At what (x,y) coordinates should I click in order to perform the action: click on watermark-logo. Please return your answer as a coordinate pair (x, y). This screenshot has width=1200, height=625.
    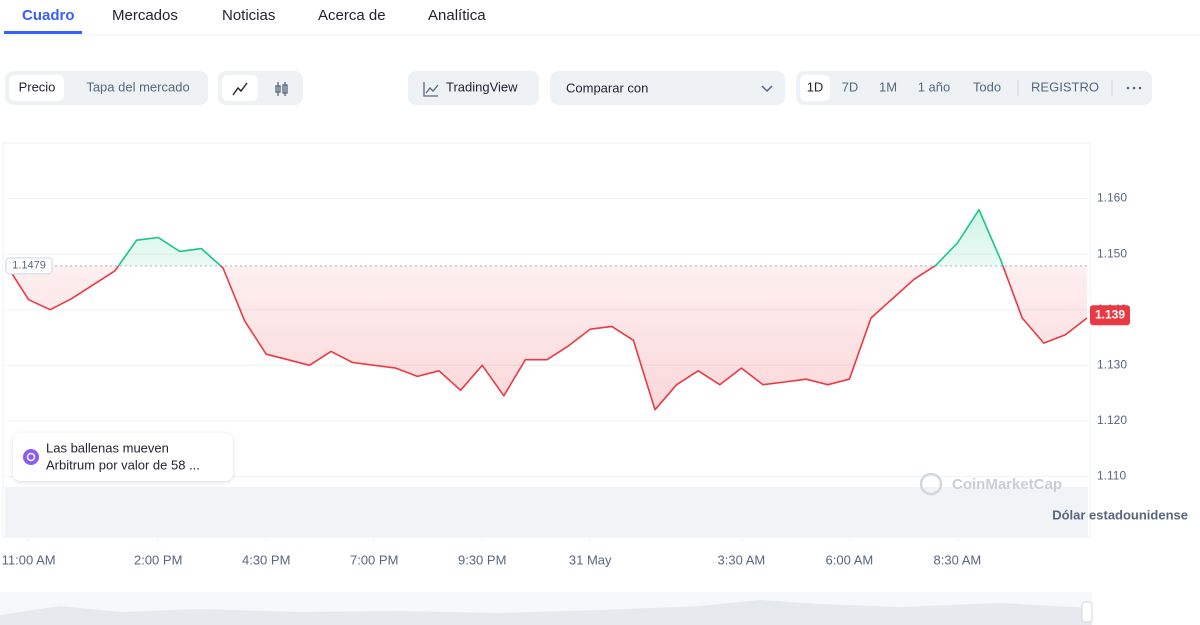
    Looking at the image, I should click on (931, 484).